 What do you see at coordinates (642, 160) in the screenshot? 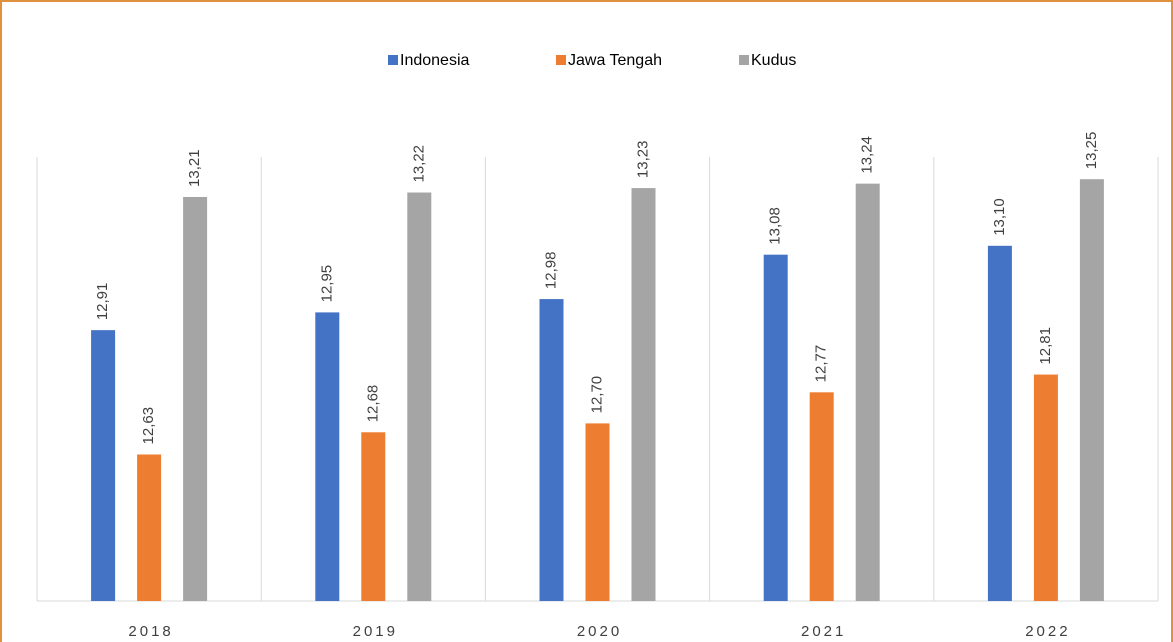
I see `data-label: 13,23` at bounding box center [642, 160].